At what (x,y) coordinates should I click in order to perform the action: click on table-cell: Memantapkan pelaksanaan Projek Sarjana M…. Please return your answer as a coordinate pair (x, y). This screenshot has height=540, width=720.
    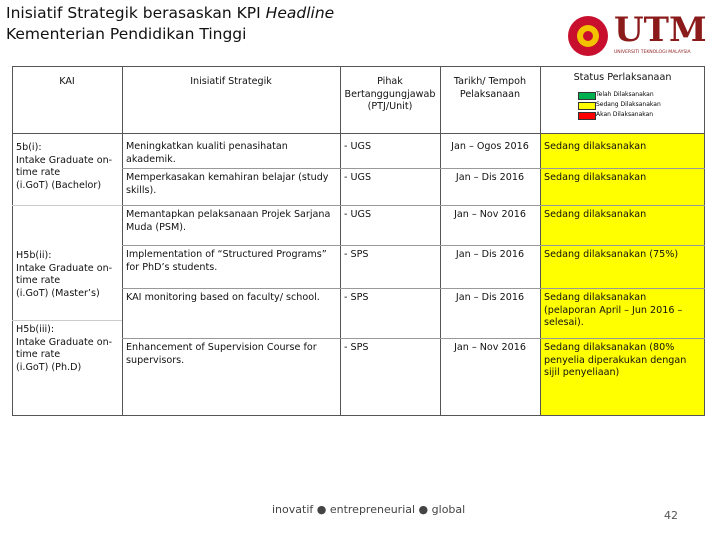
    Looking at the image, I should click on (228, 221).